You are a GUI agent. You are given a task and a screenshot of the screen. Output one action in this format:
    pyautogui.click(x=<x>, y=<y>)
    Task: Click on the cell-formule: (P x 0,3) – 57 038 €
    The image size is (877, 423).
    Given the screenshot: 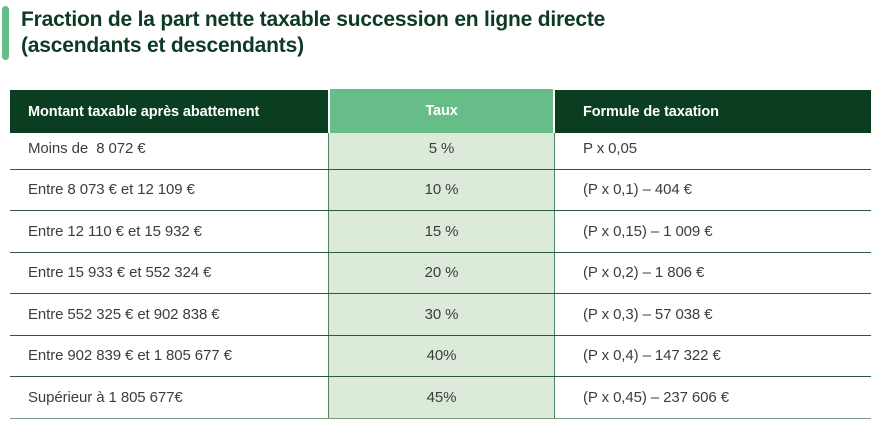 What is the action you would take?
    pyautogui.click(x=648, y=314)
    